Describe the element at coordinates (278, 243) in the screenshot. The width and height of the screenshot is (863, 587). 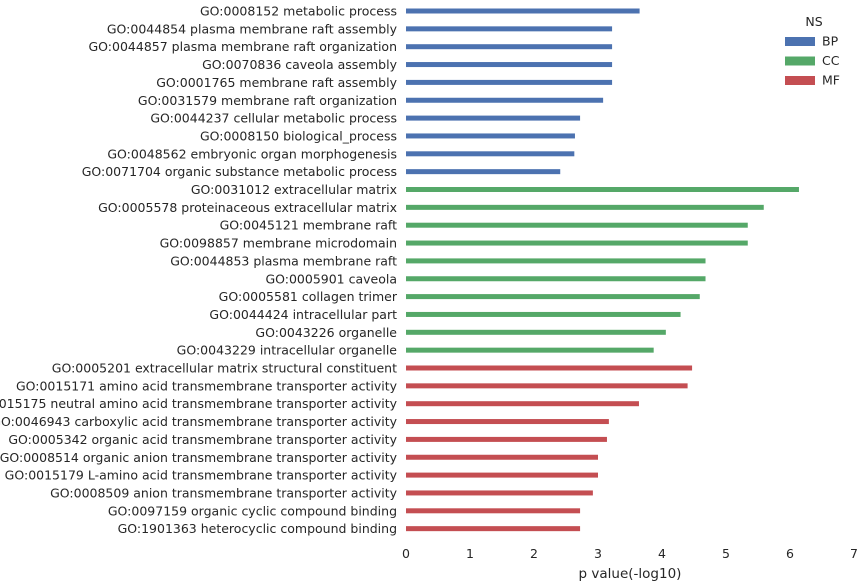
I see `category-label: GO:0098857 membrane microdomain` at that location.